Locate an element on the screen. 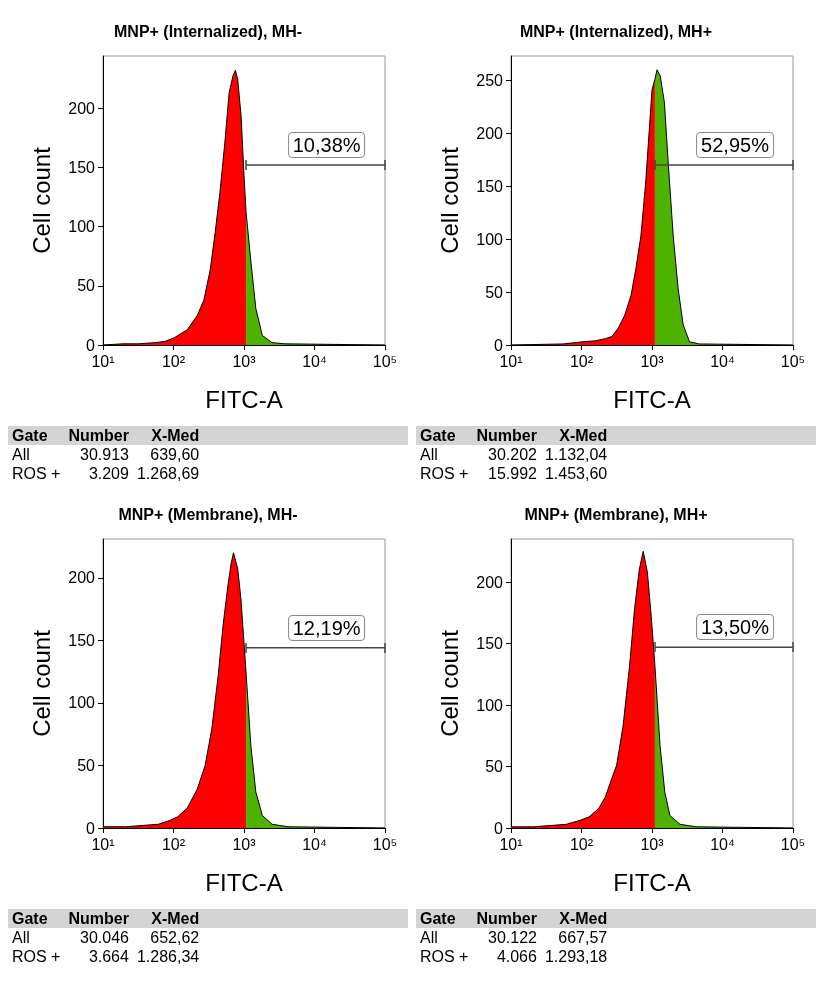 Image resolution: width=816 pixels, height=1001 pixels. chart-title: MNP+ (Internalized), MH+ is located at coordinates (616, 31).